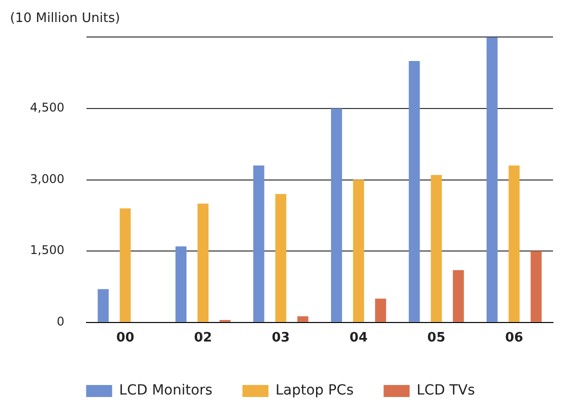  What do you see at coordinates (314, 390) in the screenshot?
I see `legend-label: Laptop PCs` at bounding box center [314, 390].